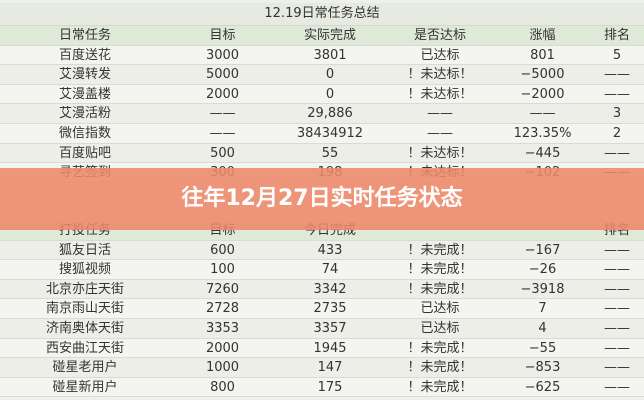 The width and height of the screenshot is (644, 400). I want to click on table-cell: −167, so click(542, 250).